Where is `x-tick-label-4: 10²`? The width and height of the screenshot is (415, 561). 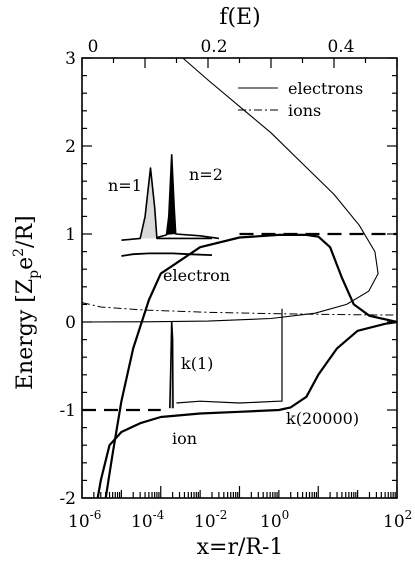
x-tick-label-4: 10² is located at coordinates (397, 520).